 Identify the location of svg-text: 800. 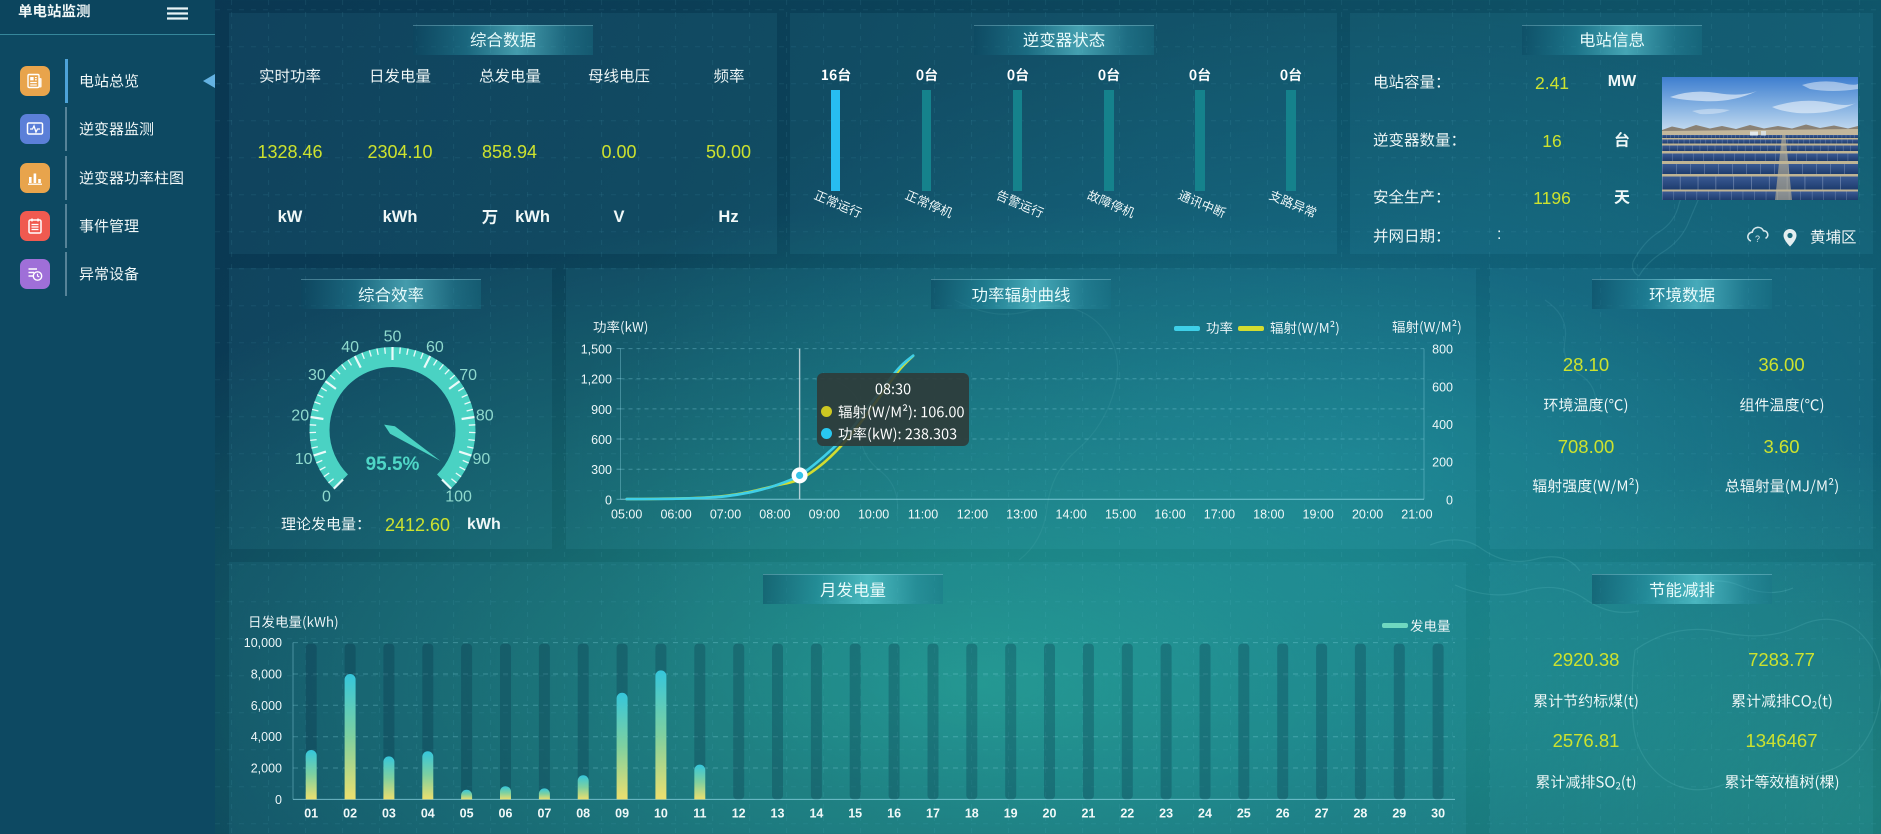
(1442, 350).